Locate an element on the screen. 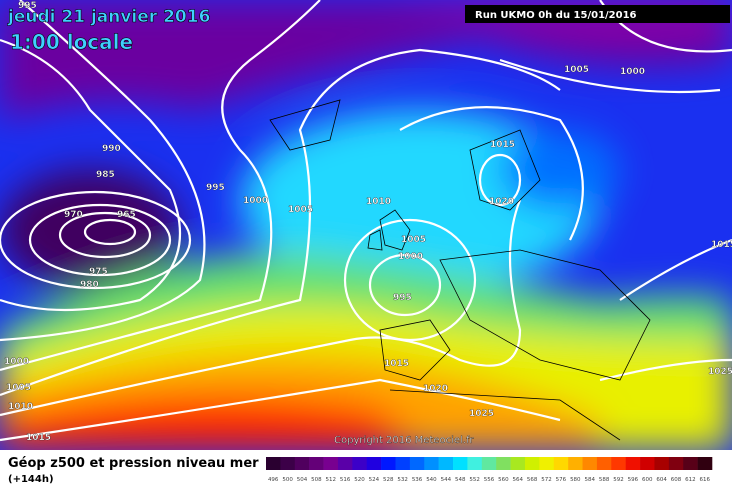 The height and width of the screenshot is (493, 732). isobar-label: 990 is located at coordinates (111, 149).